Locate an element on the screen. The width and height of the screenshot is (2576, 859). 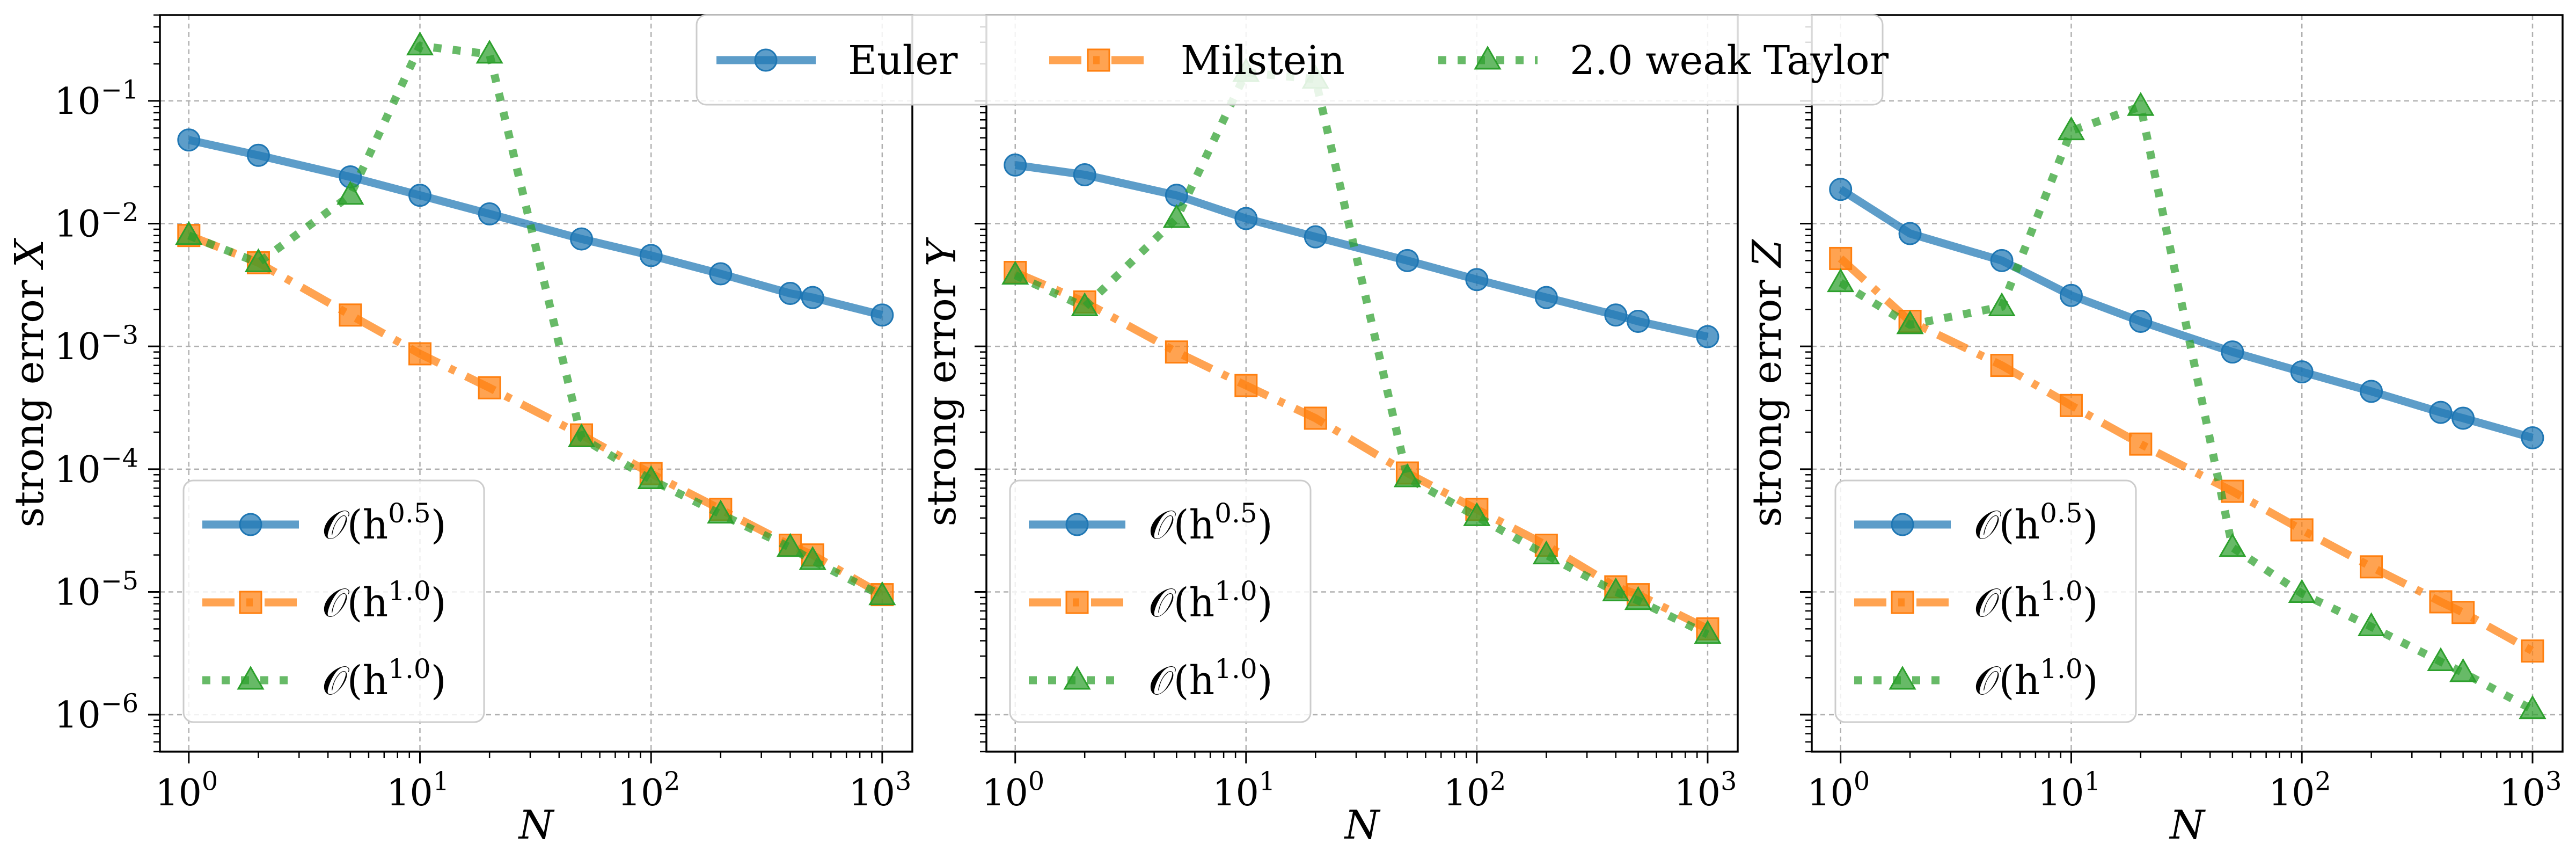
y-tick-label: 10⁻¹ is located at coordinates (96, 99).